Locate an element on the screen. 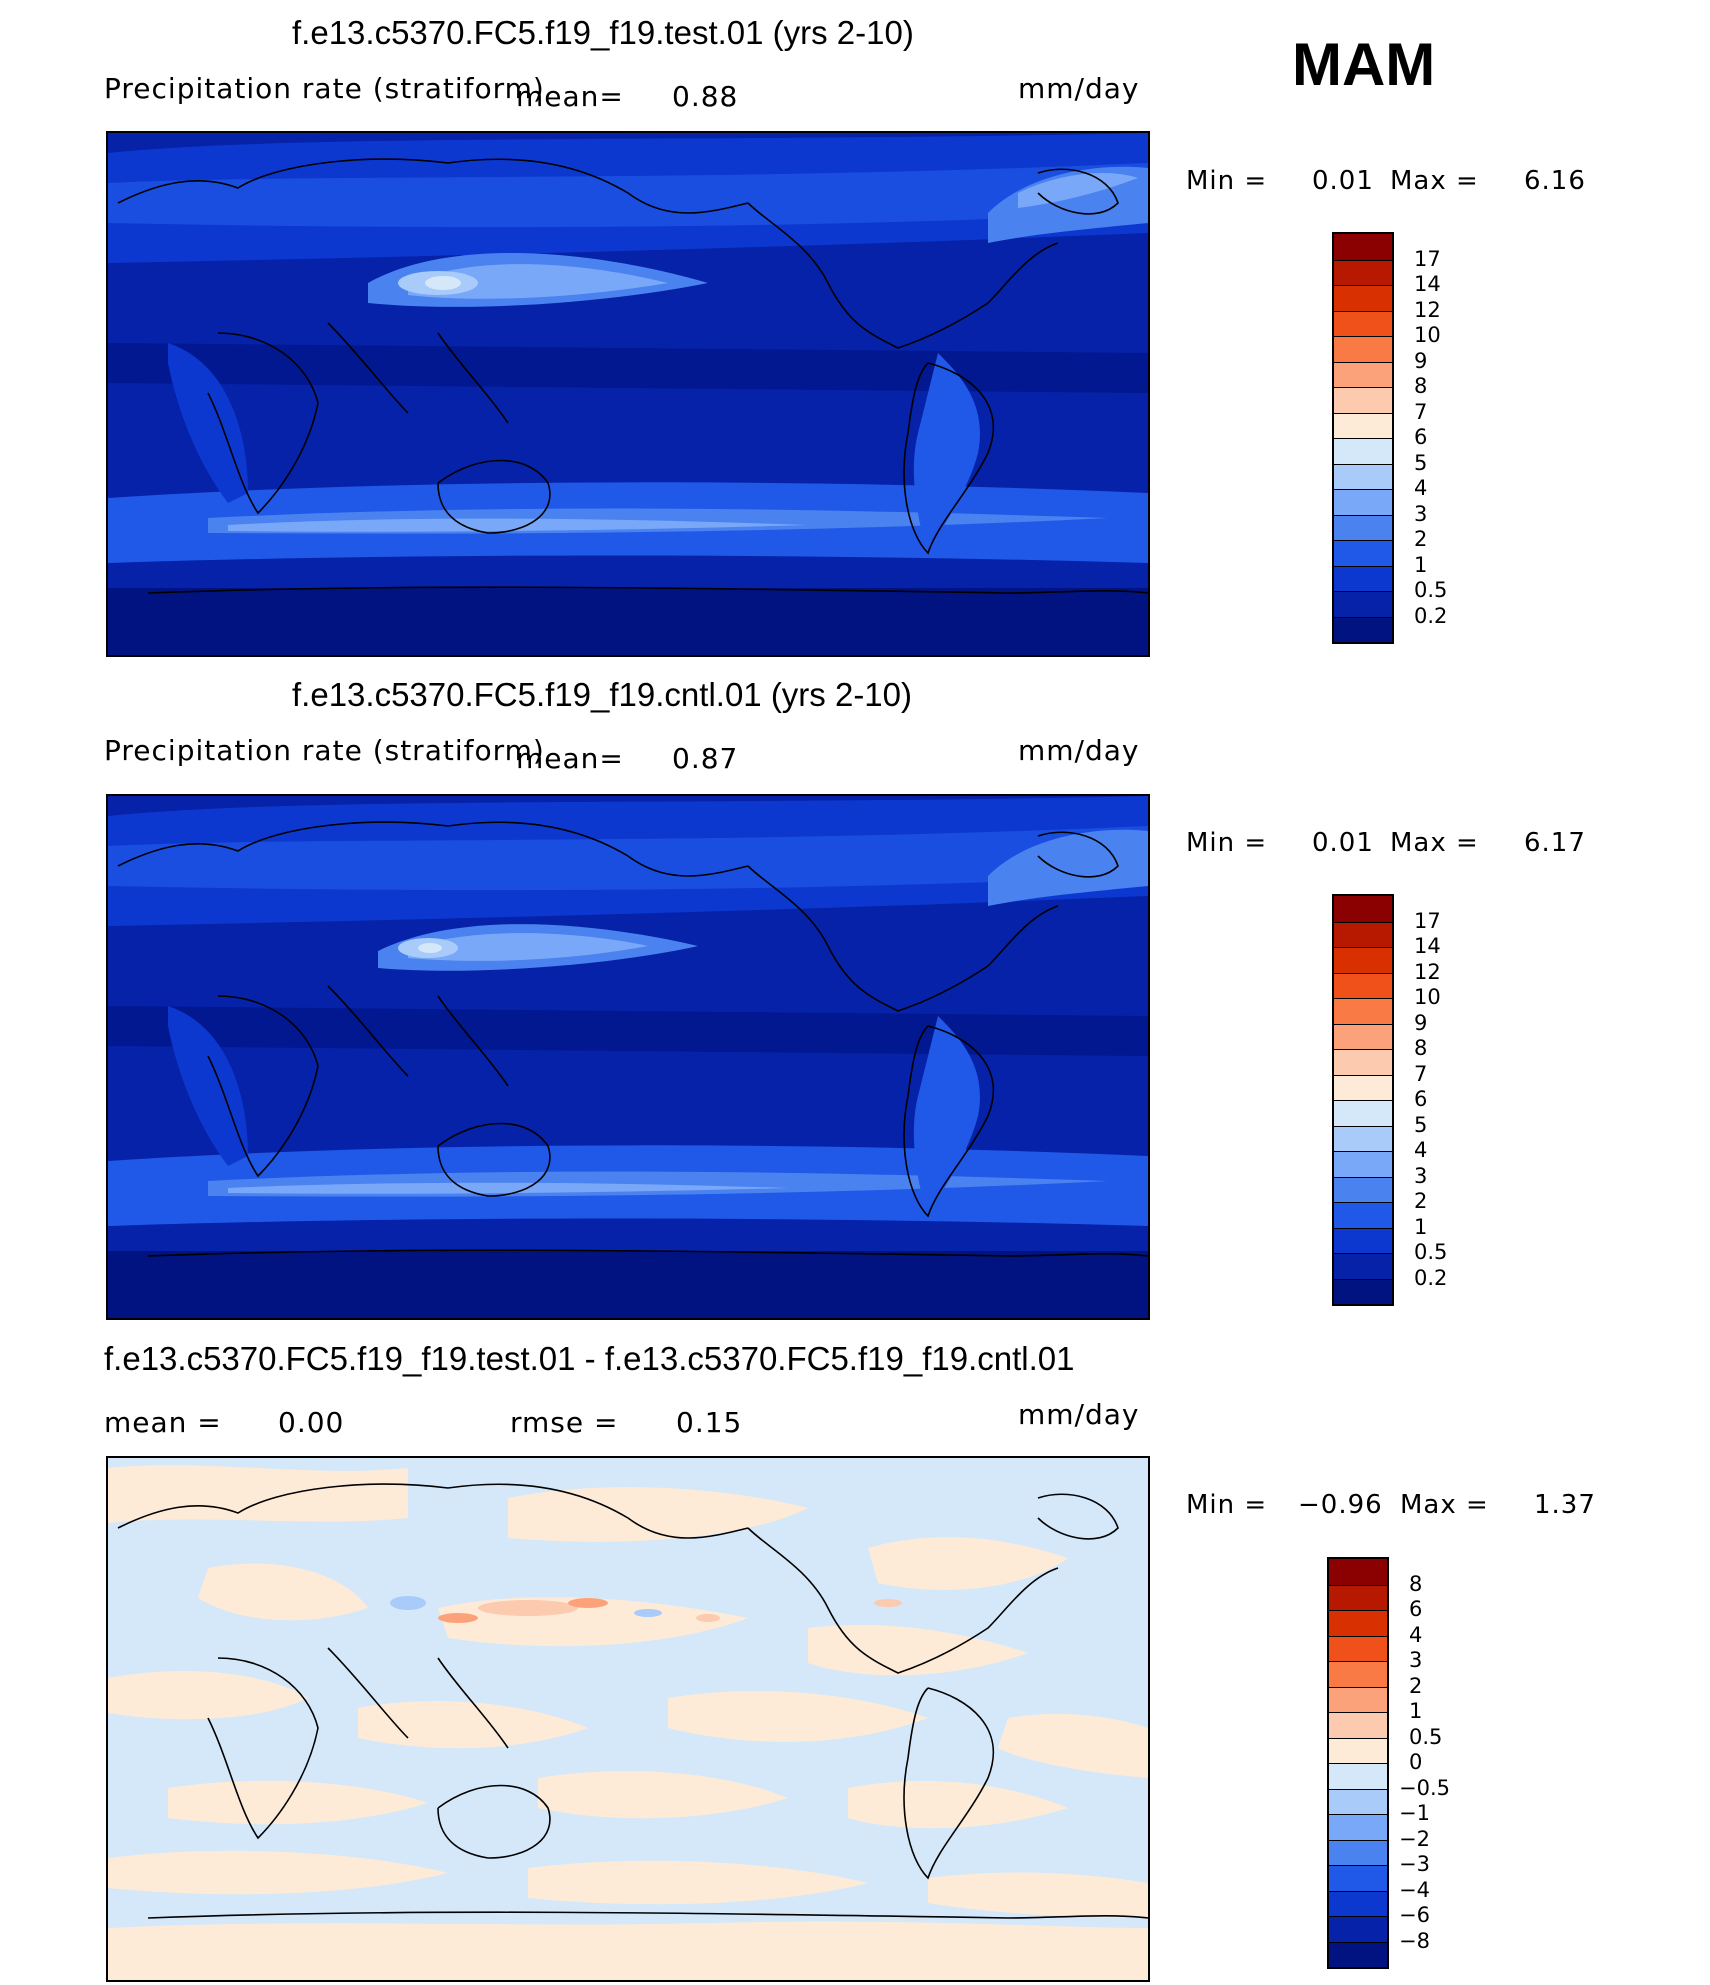 Image resolution: width=1710 pixels, height=1985 pixels. panel-3-mean-label: mean = is located at coordinates (163, 1422).